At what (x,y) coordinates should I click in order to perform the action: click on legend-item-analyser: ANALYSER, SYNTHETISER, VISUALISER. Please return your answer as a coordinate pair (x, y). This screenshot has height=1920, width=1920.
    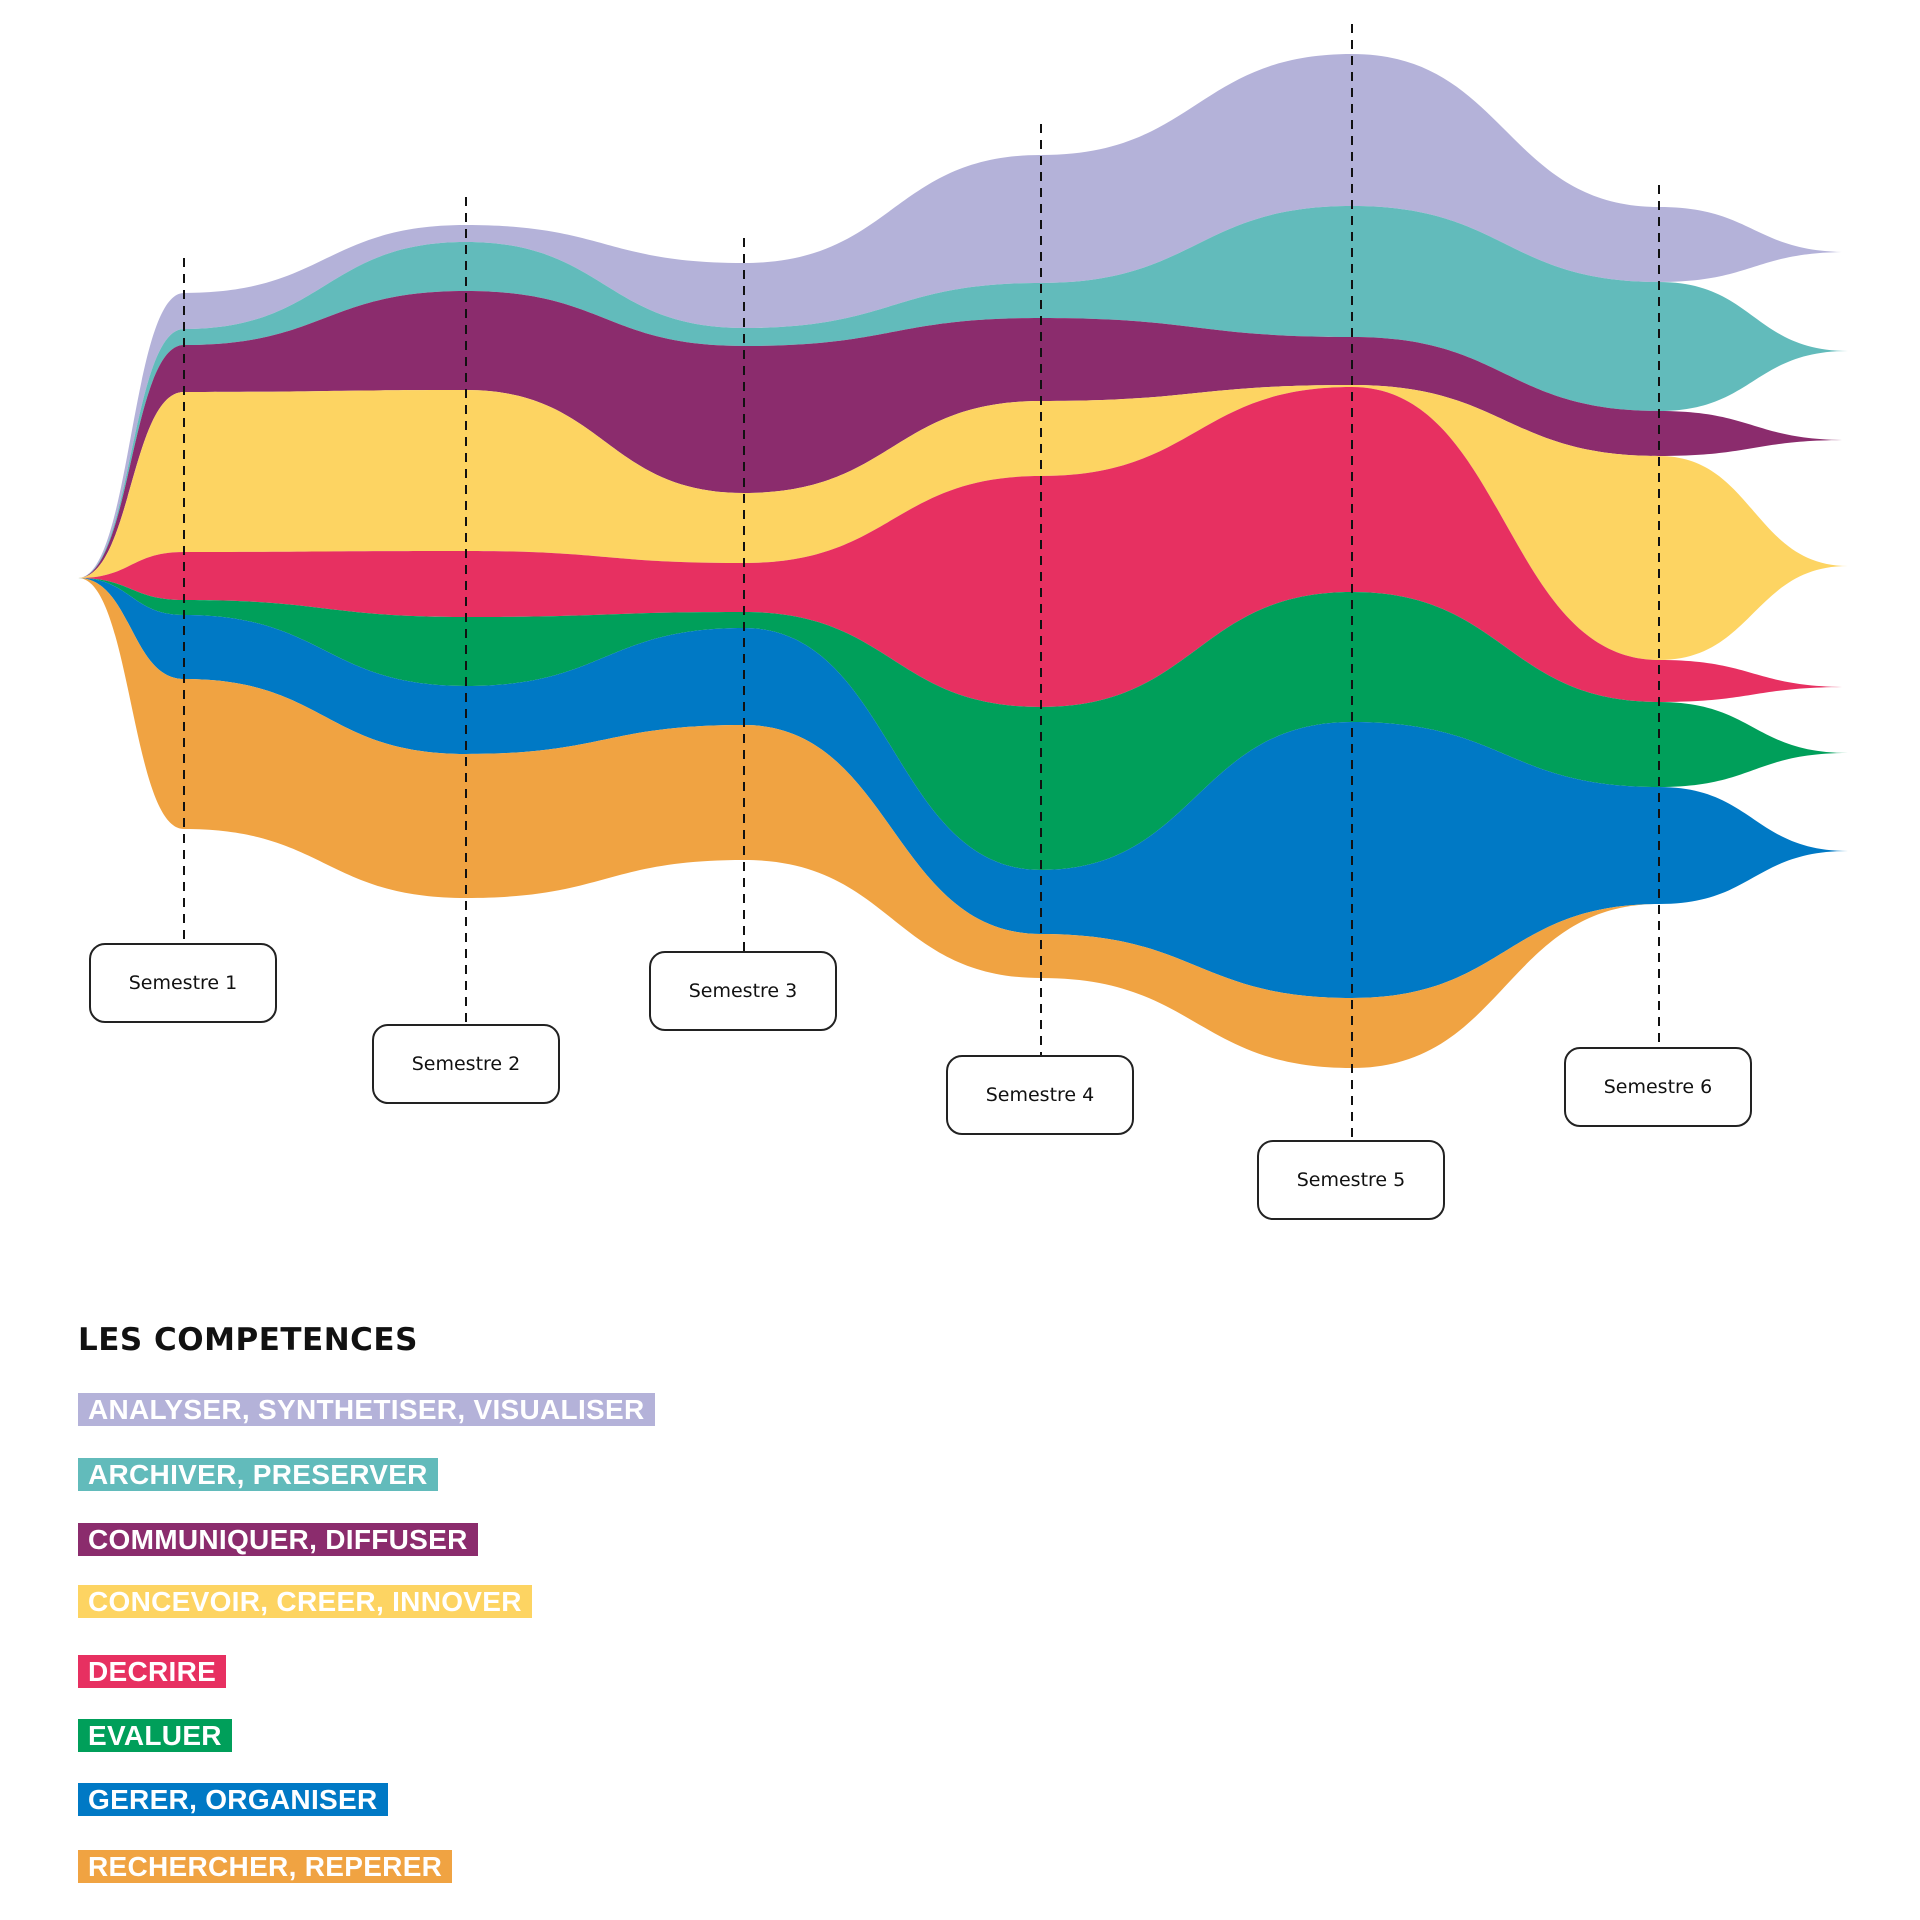
    Looking at the image, I should click on (366, 1409).